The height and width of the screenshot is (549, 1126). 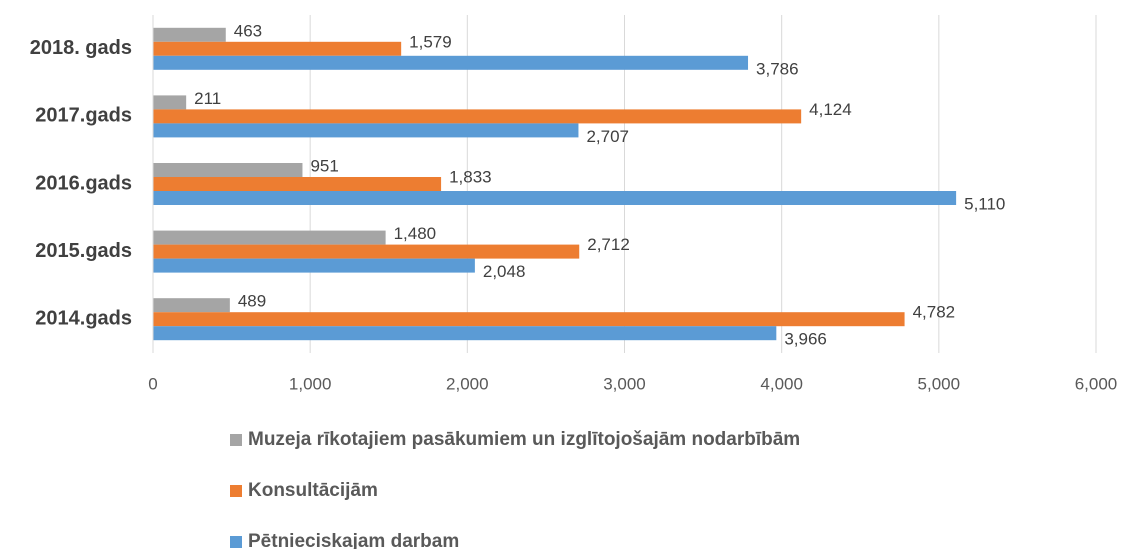 What do you see at coordinates (777, 68) in the screenshot?
I see `value-label: 3,786` at bounding box center [777, 68].